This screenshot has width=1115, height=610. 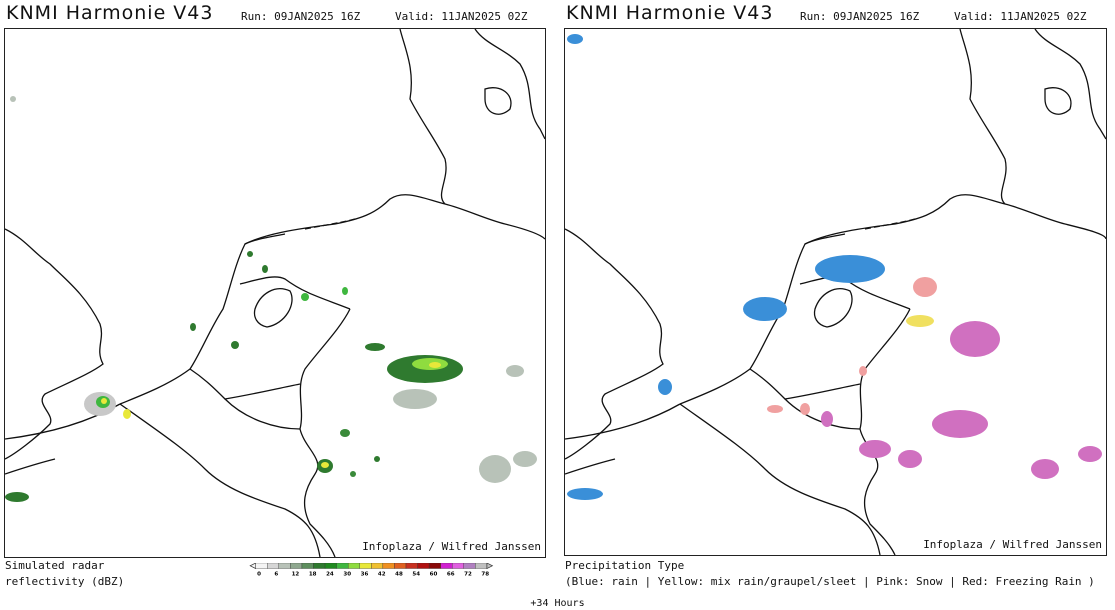 What do you see at coordinates (625, 565) in the screenshot?
I see `legend-title: Precipitation Type` at bounding box center [625, 565].